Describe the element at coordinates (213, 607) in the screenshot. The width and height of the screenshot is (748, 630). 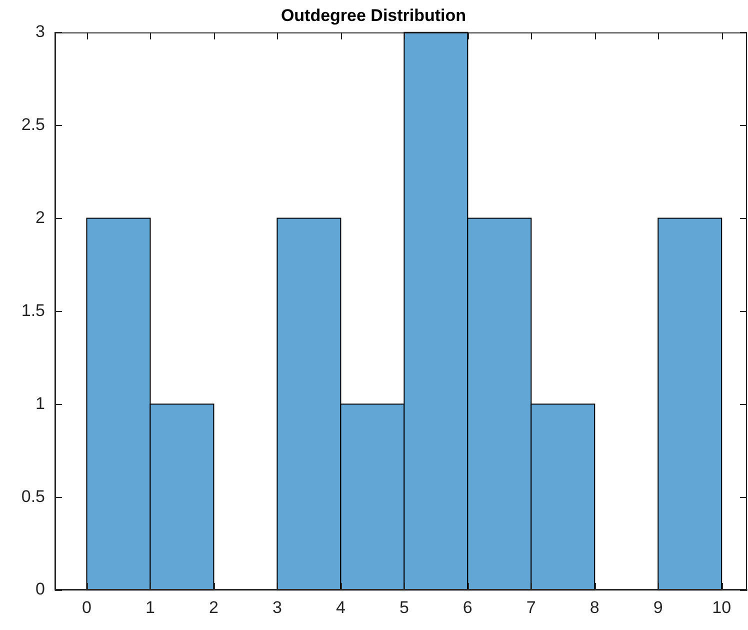
I see `x-tick-label: 2` at that location.